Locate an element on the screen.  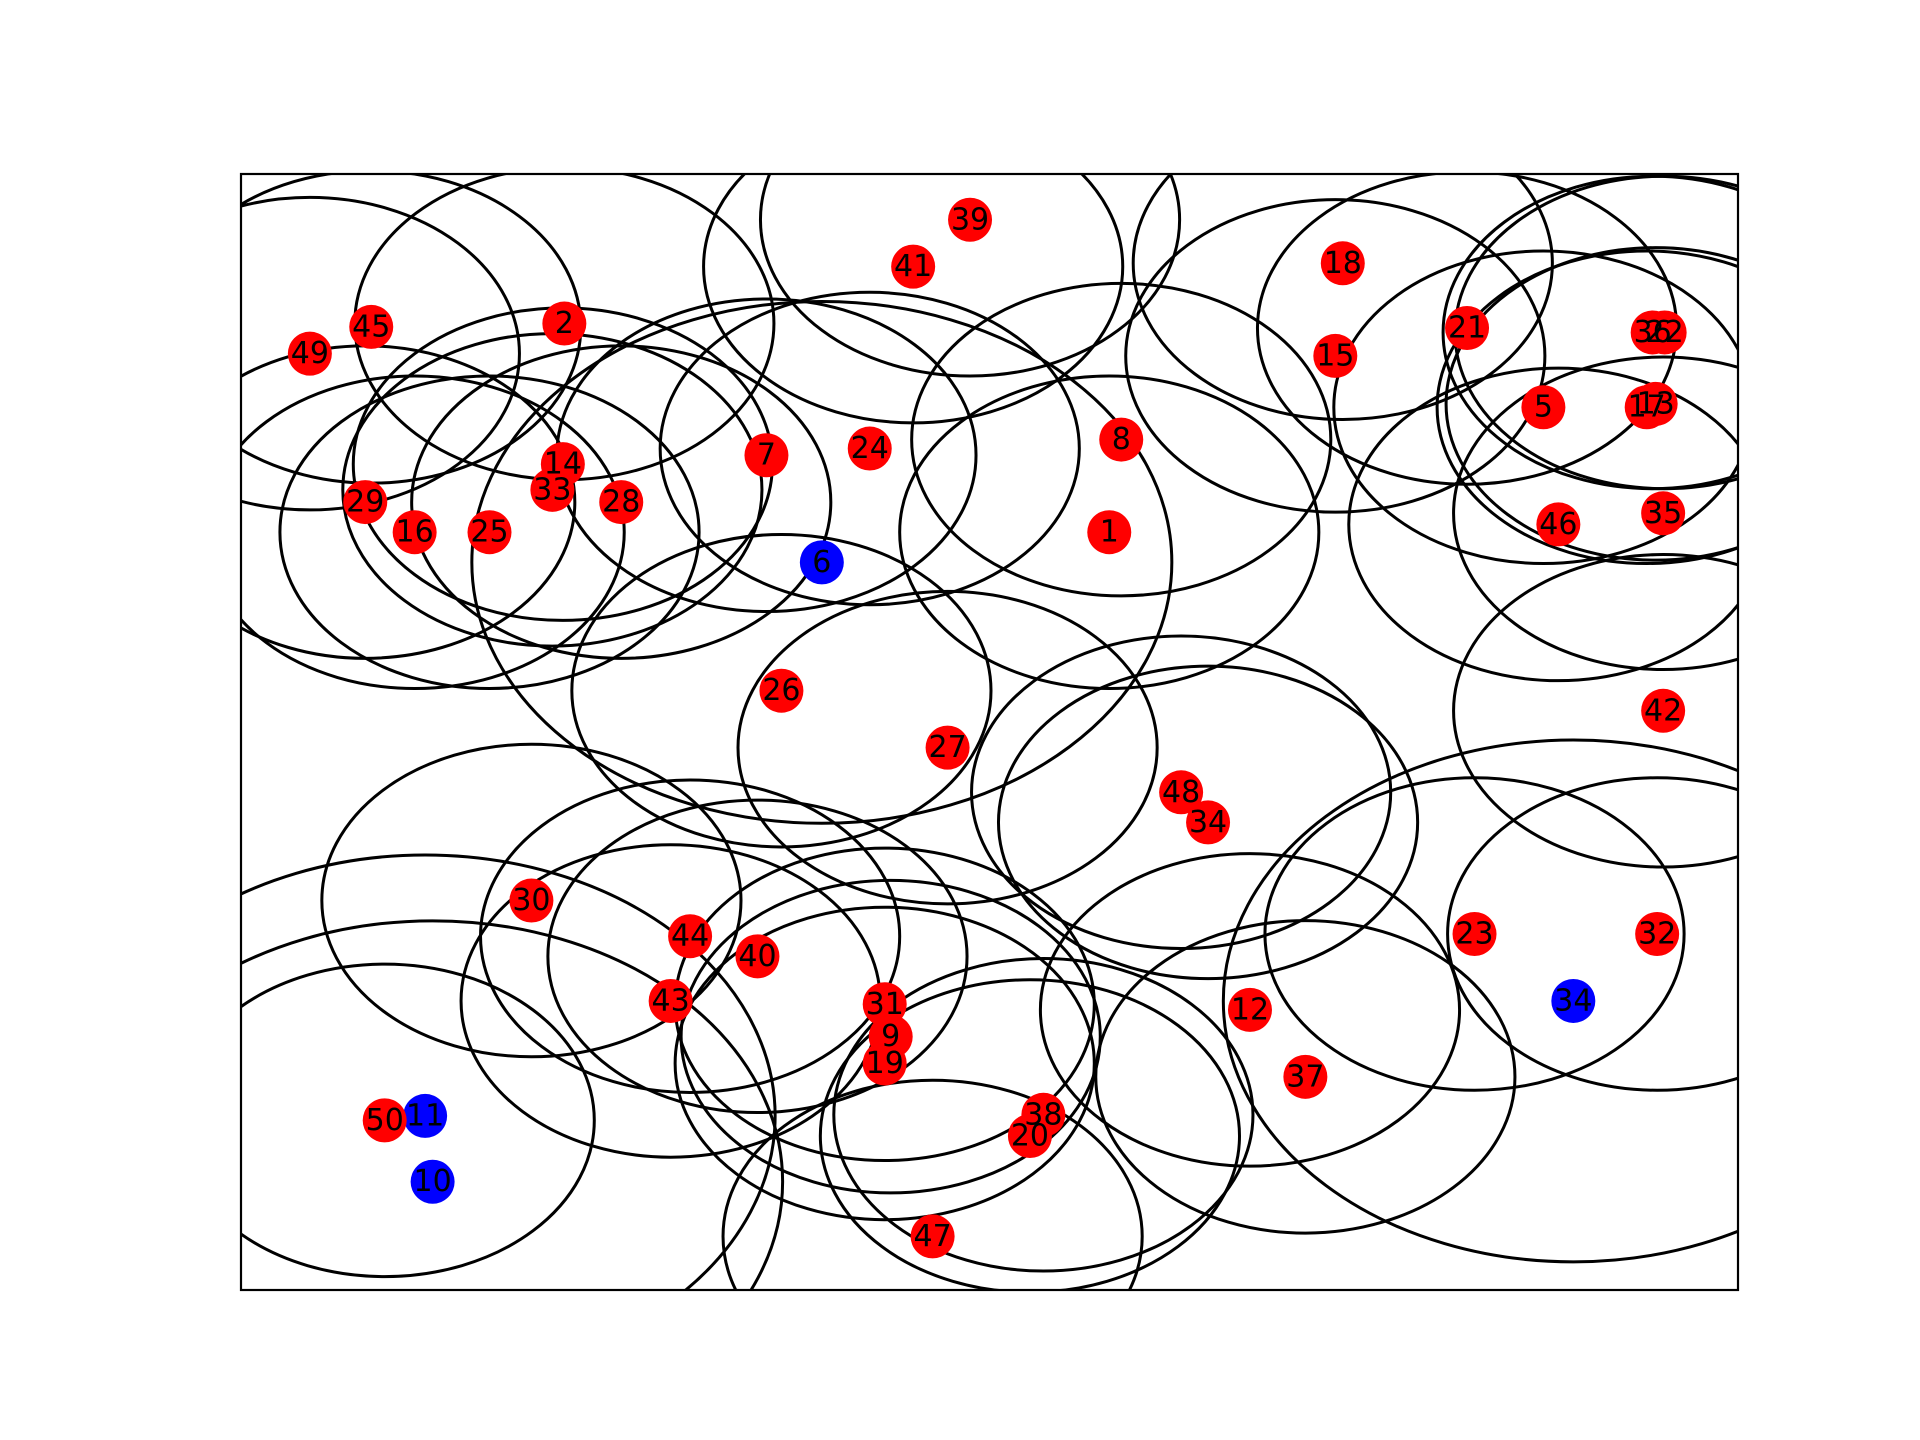
point-label-16-13: 16 is located at coordinates (415, 532).